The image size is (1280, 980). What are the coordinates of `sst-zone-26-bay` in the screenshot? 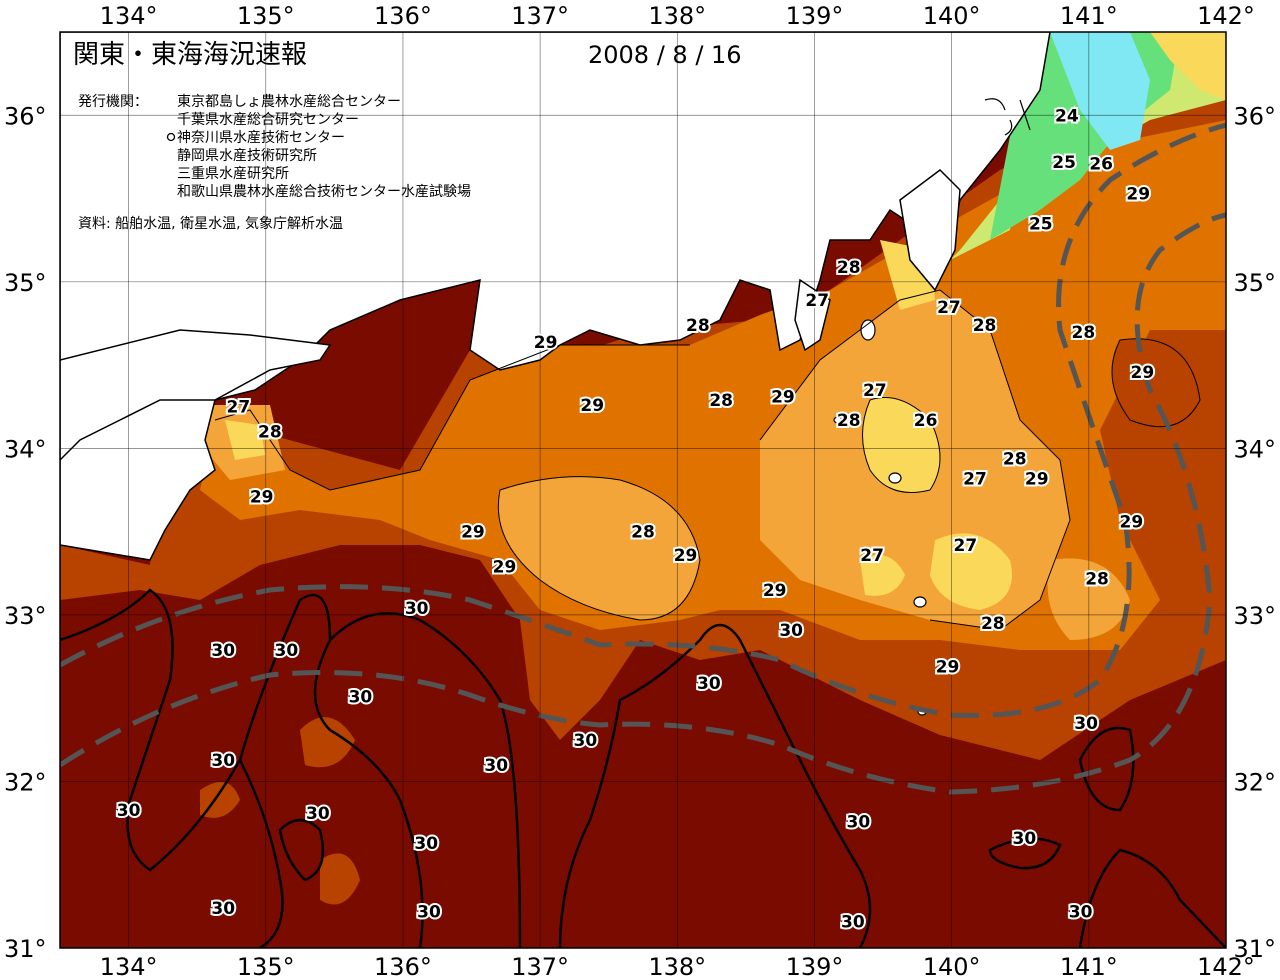 It's located at (245, 440).